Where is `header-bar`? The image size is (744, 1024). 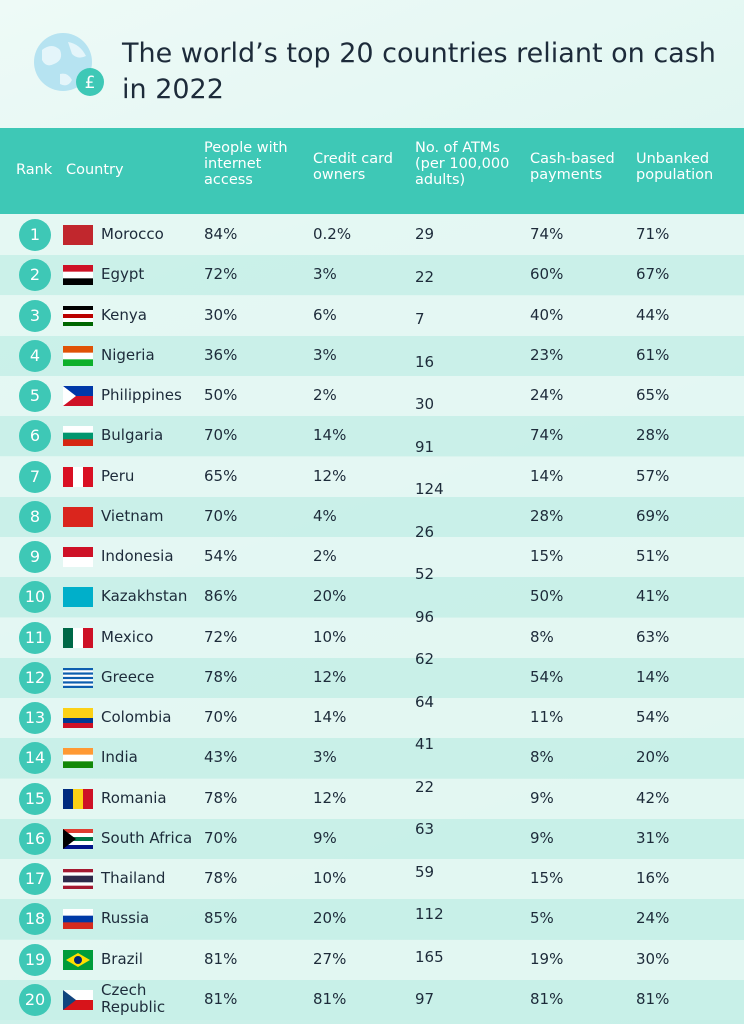
header-bar is located at coordinates (372, 171).